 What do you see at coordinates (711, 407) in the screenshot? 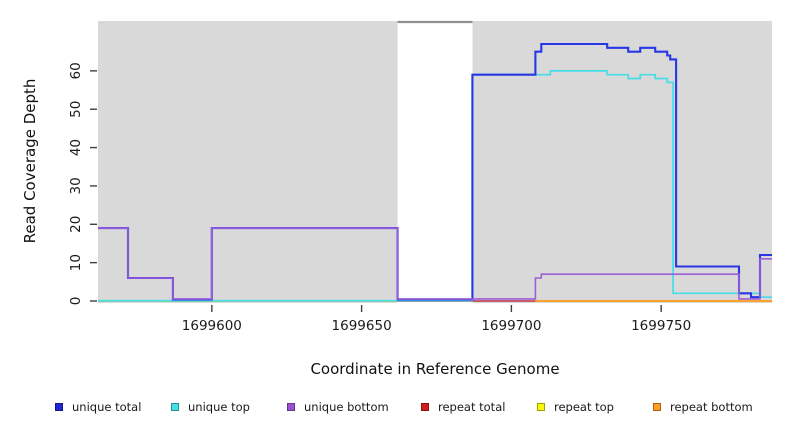
I see `legend-label: repeat bottom` at bounding box center [711, 407].